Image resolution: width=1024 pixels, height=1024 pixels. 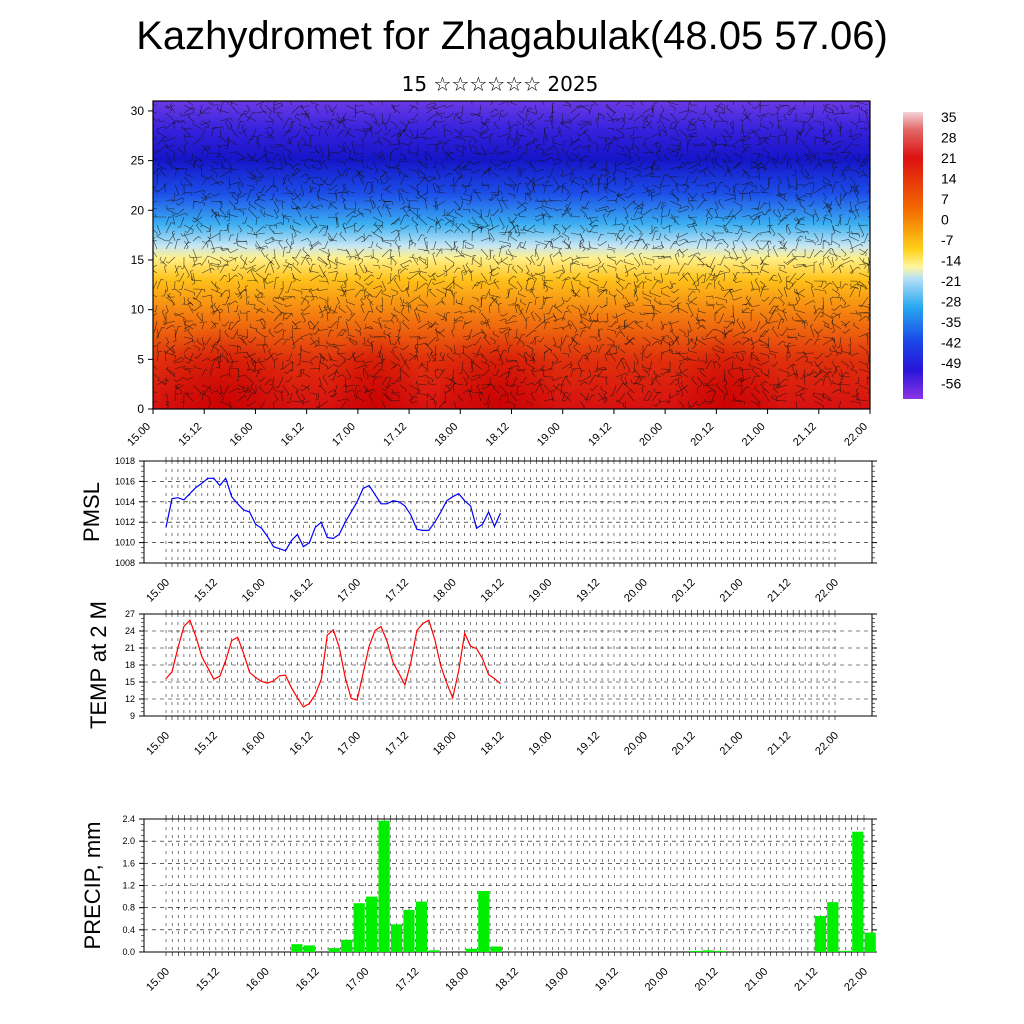 I want to click on y-tick-label: 18, so click(x=130, y=665).